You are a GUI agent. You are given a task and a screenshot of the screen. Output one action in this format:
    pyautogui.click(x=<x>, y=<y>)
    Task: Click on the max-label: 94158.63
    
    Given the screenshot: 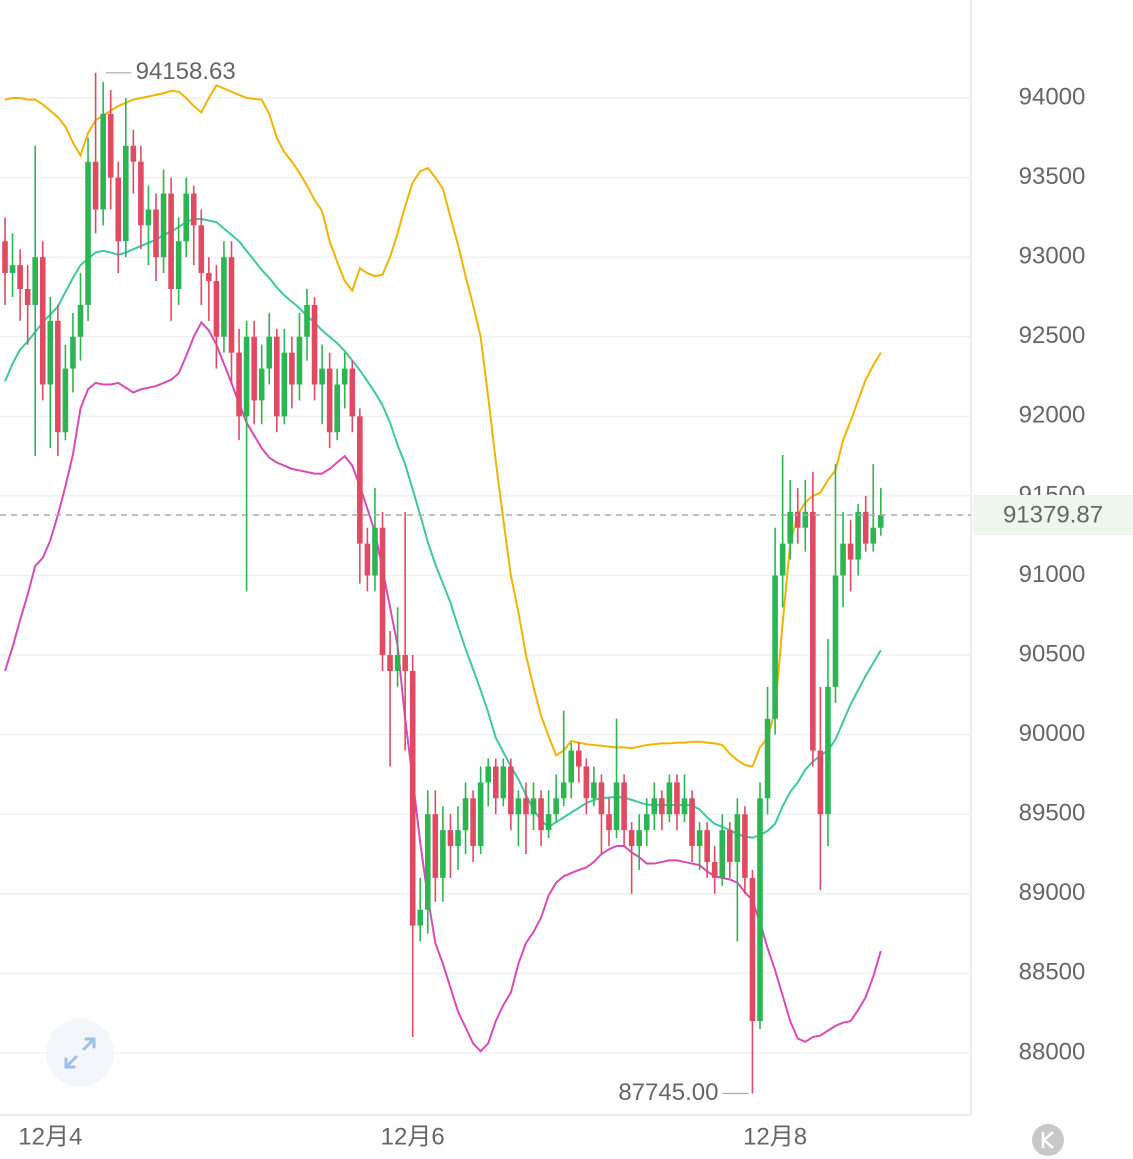 What is the action you would take?
    pyautogui.click(x=186, y=71)
    